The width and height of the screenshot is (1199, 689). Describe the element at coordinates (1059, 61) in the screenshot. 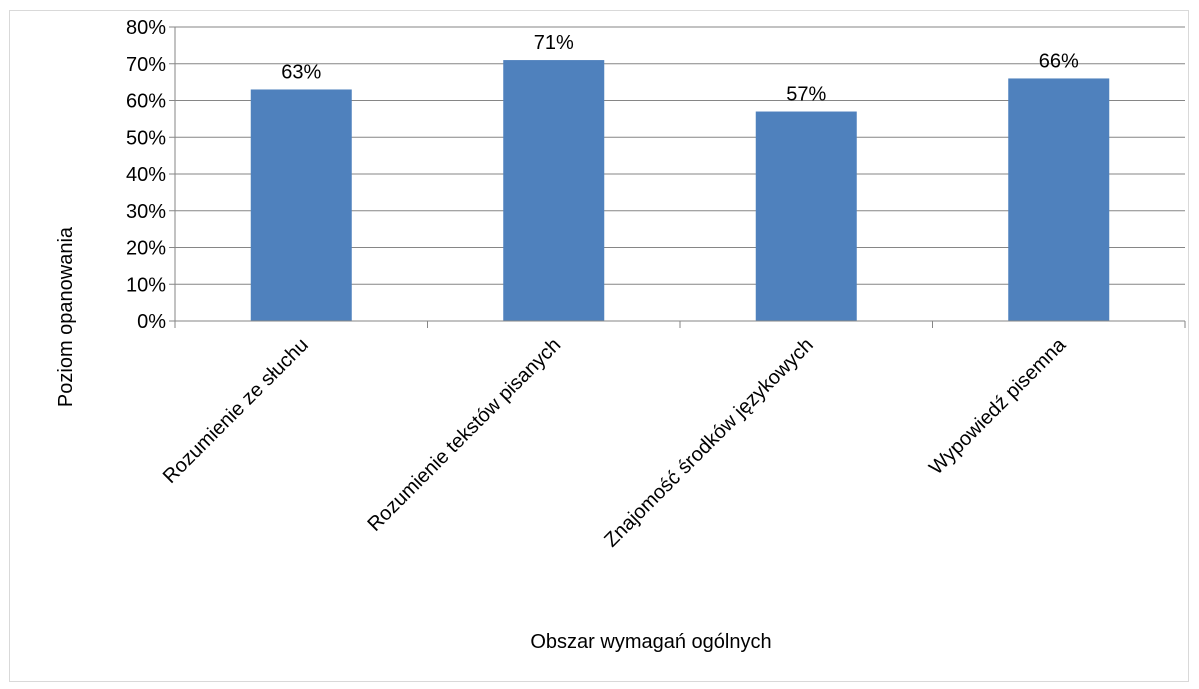

I see `data-label: 66%` at that location.